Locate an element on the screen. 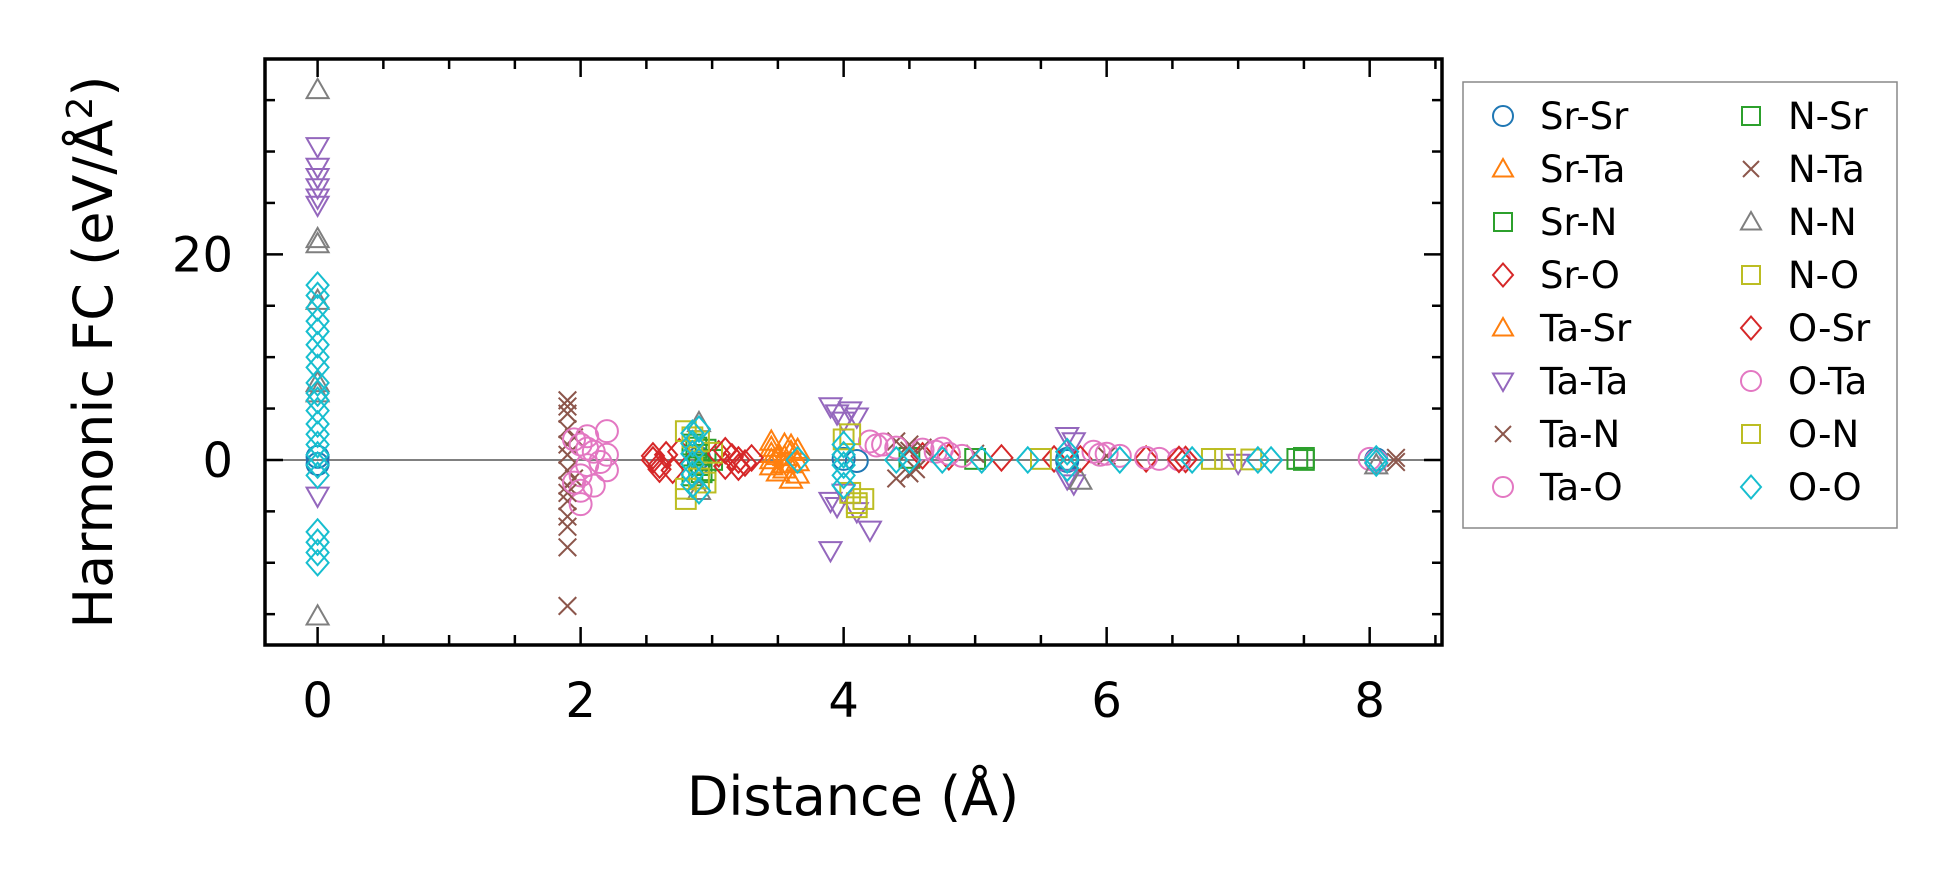  series-o-sr is located at coordinates (916, 460).